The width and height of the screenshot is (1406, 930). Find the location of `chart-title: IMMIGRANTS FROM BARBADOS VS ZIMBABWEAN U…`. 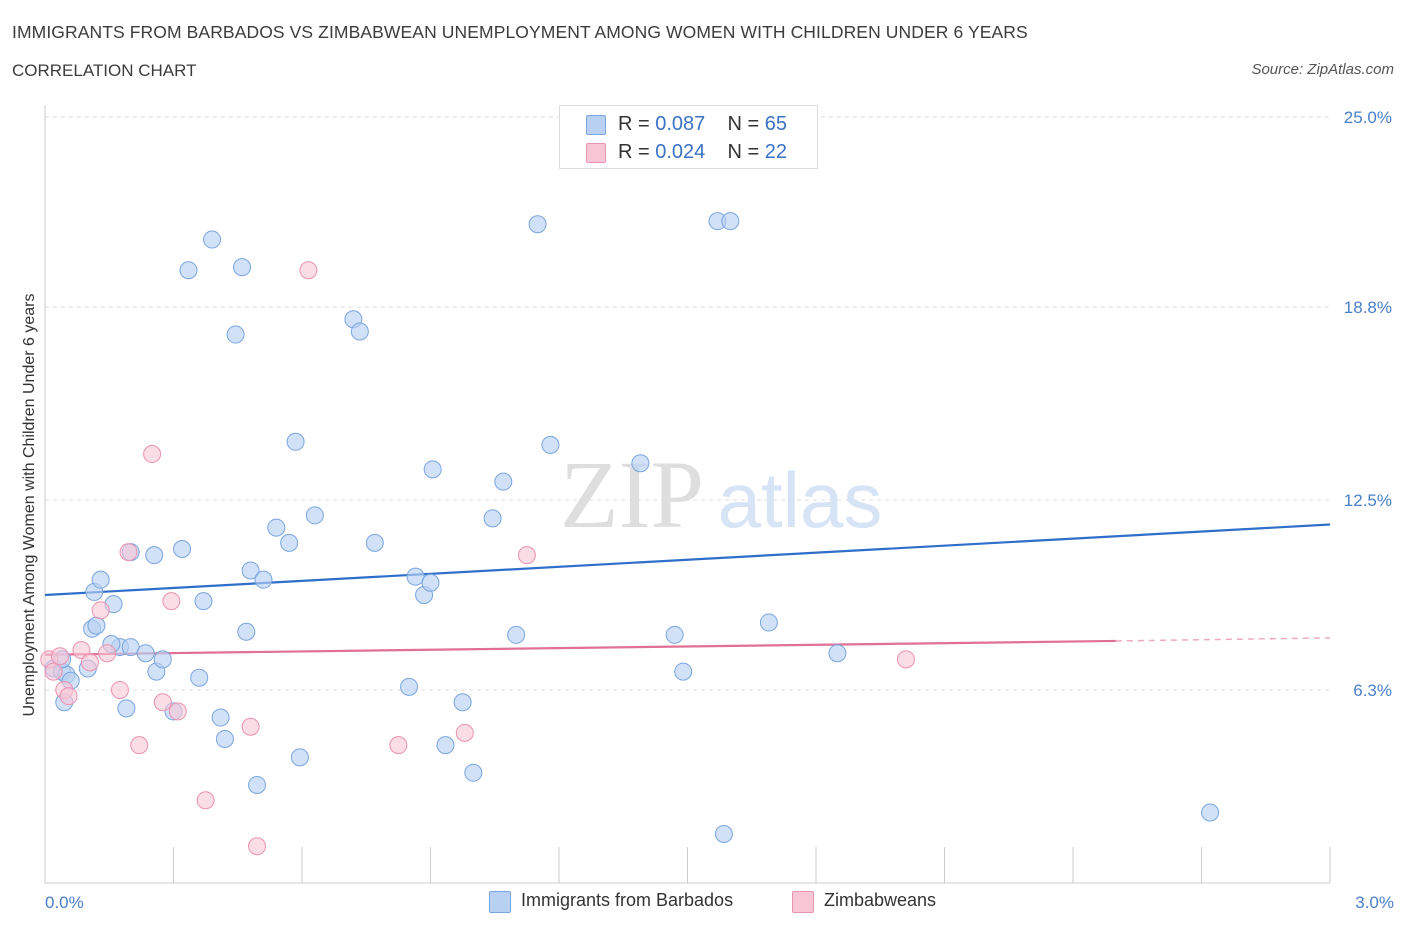

chart-title: IMMIGRANTS FROM BARBADOS VS ZIMBABWEAN U… is located at coordinates (520, 32).